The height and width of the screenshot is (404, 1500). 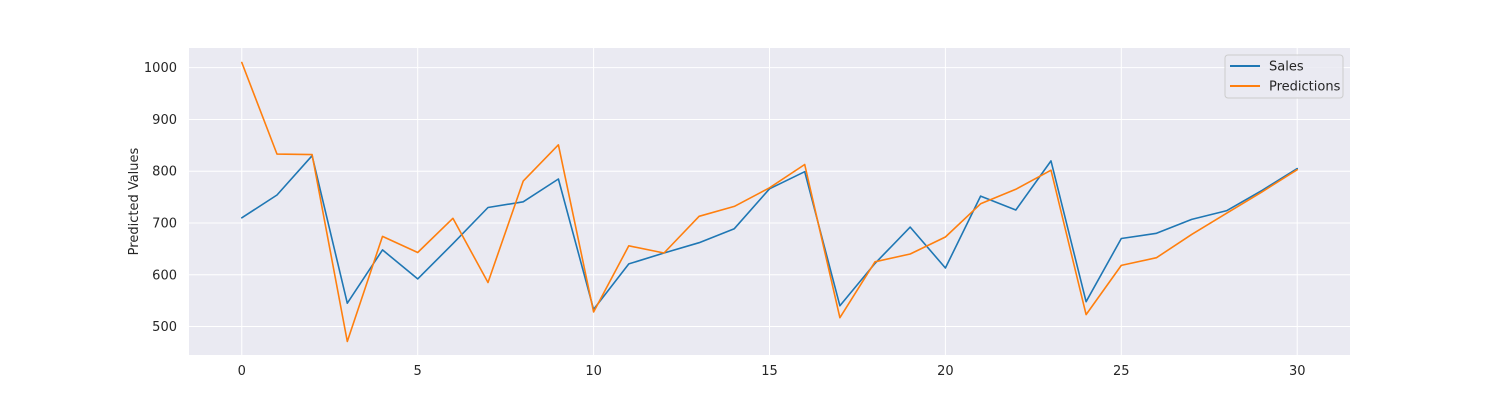 What do you see at coordinates (1305, 87) in the screenshot?
I see `legend-label-predictions: Predictions` at bounding box center [1305, 87].